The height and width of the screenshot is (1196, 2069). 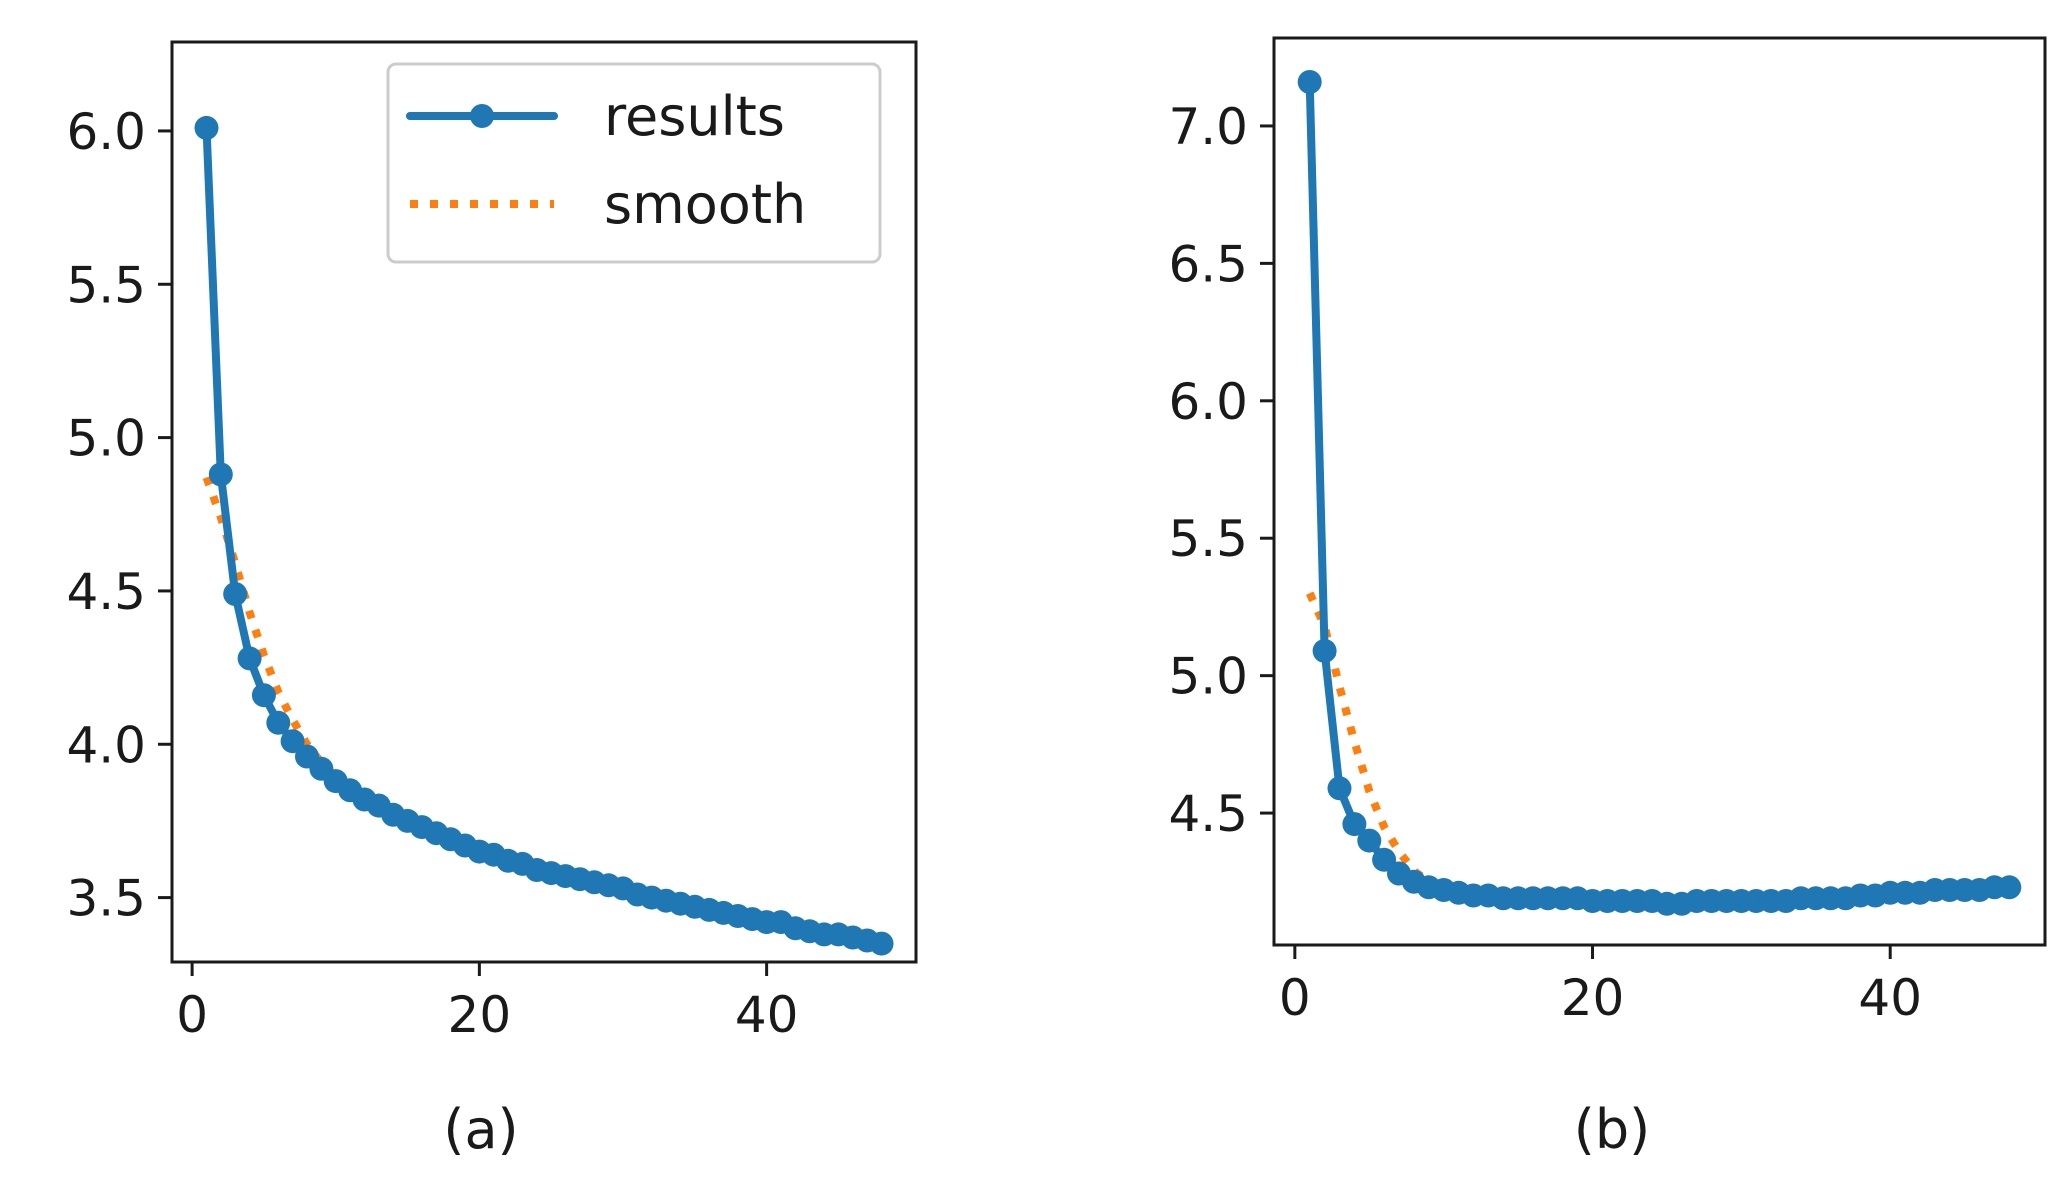 What do you see at coordinates (106, 745) in the screenshot?
I see `y-tick-label: 4.0` at bounding box center [106, 745].